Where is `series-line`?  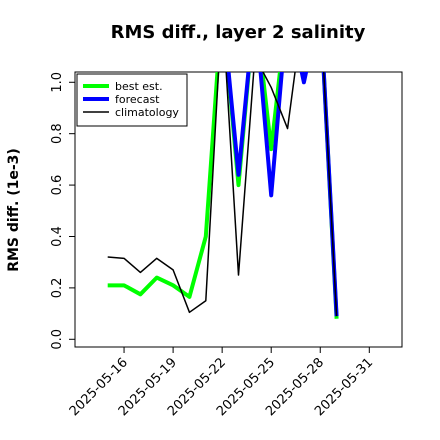 series-line is located at coordinates (282, 194).